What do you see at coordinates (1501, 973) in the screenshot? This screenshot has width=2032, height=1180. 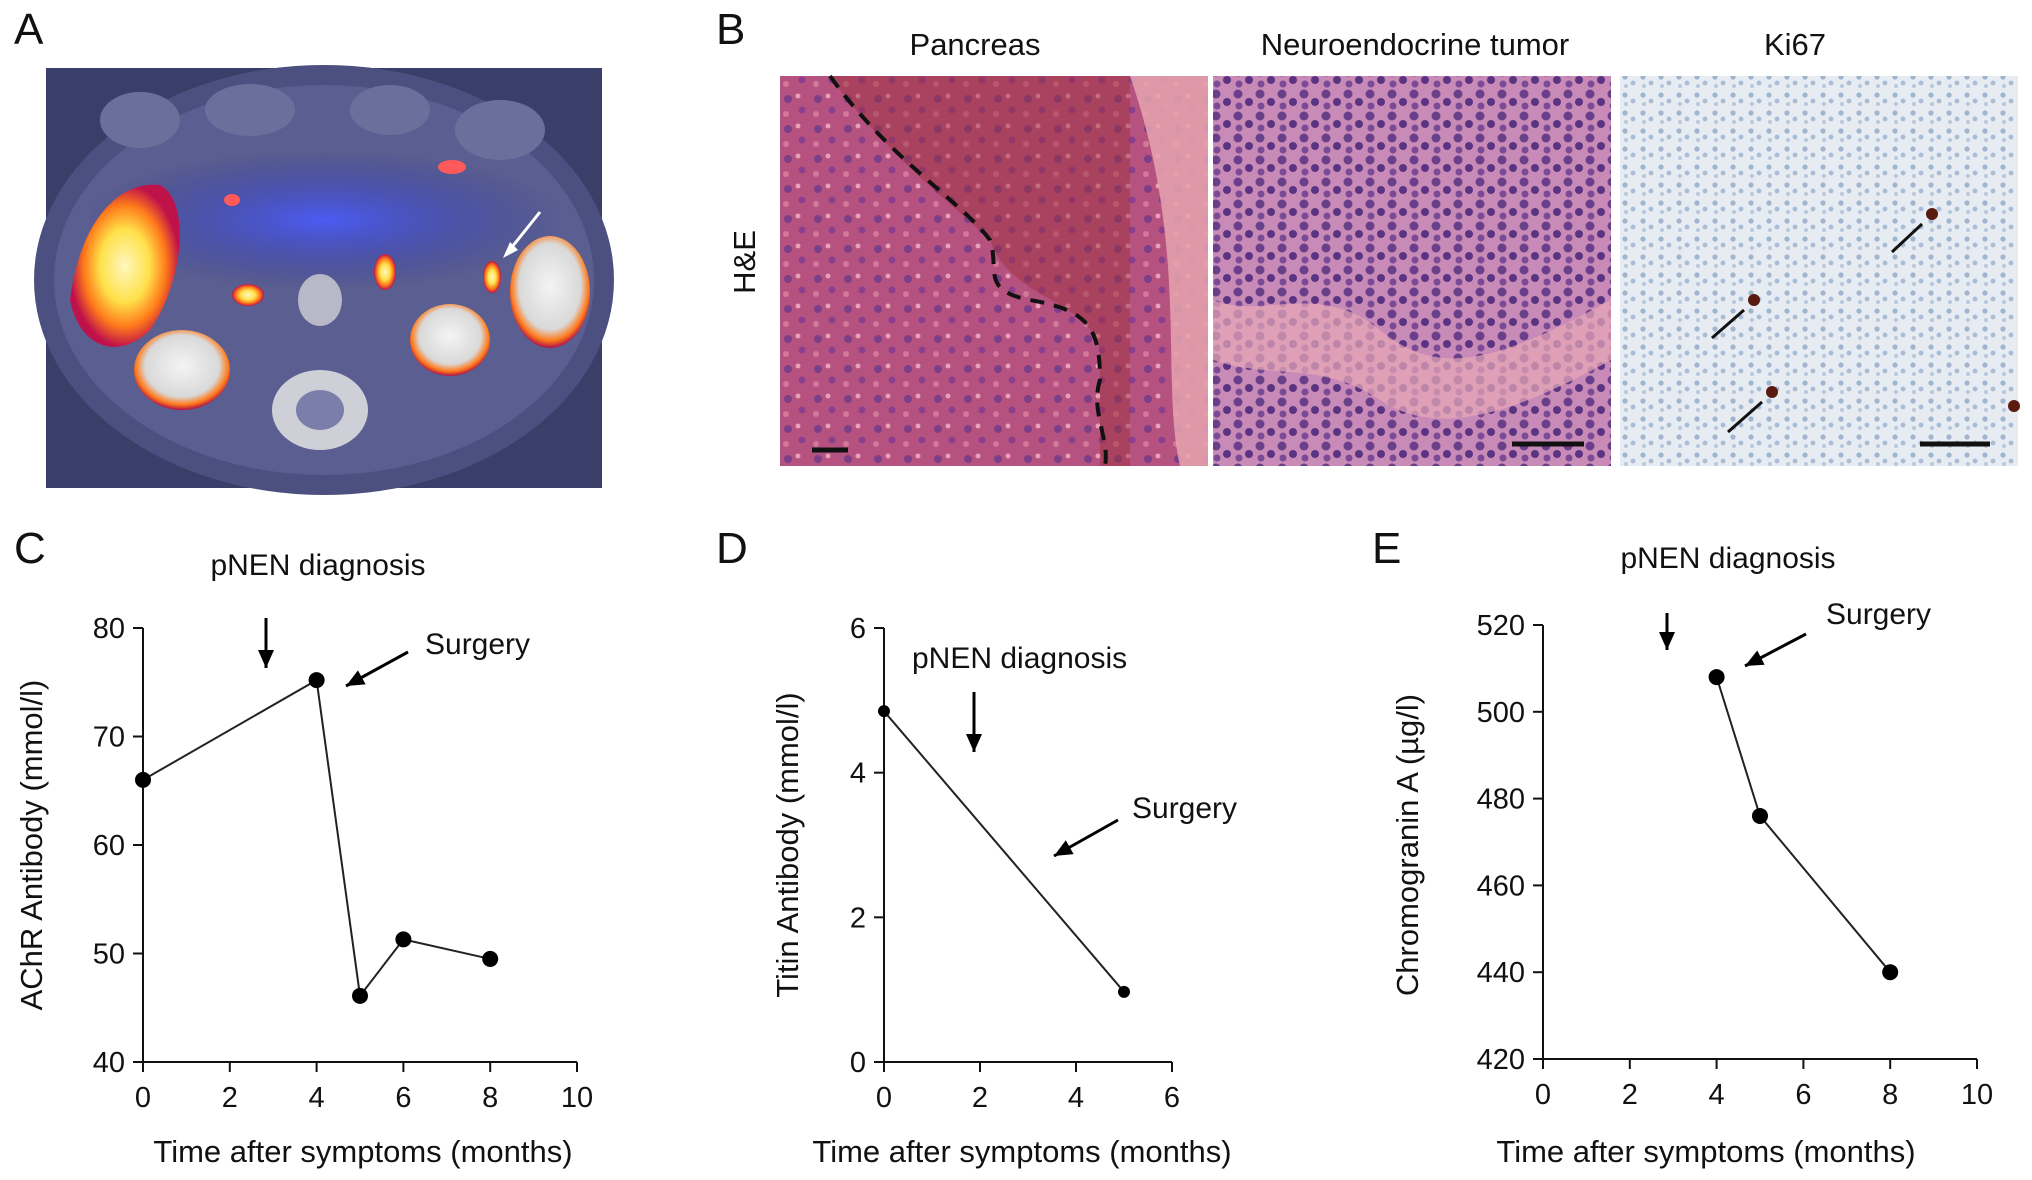 I see `y-tick-label: 440` at bounding box center [1501, 973].